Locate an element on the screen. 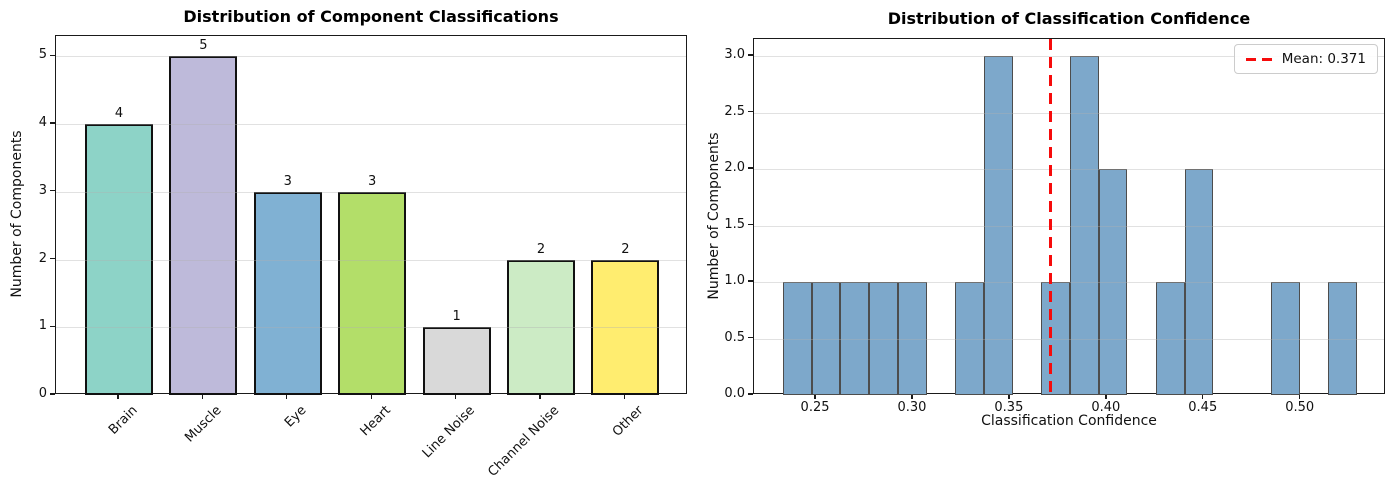 This screenshot has width=1400, height=500. x-tick-label-muscle: Muscle is located at coordinates (204, 424).